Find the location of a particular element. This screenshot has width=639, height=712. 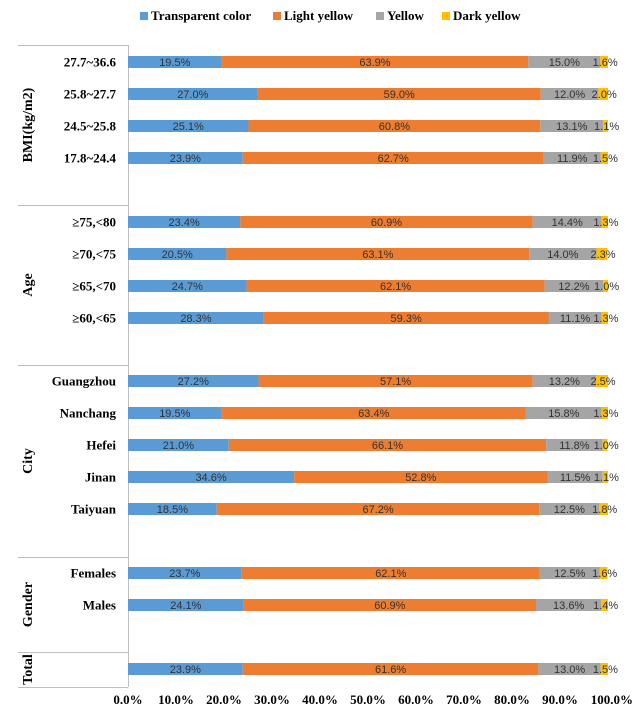

bar-segment-city-nanchang-yellow is located at coordinates (563, 413).